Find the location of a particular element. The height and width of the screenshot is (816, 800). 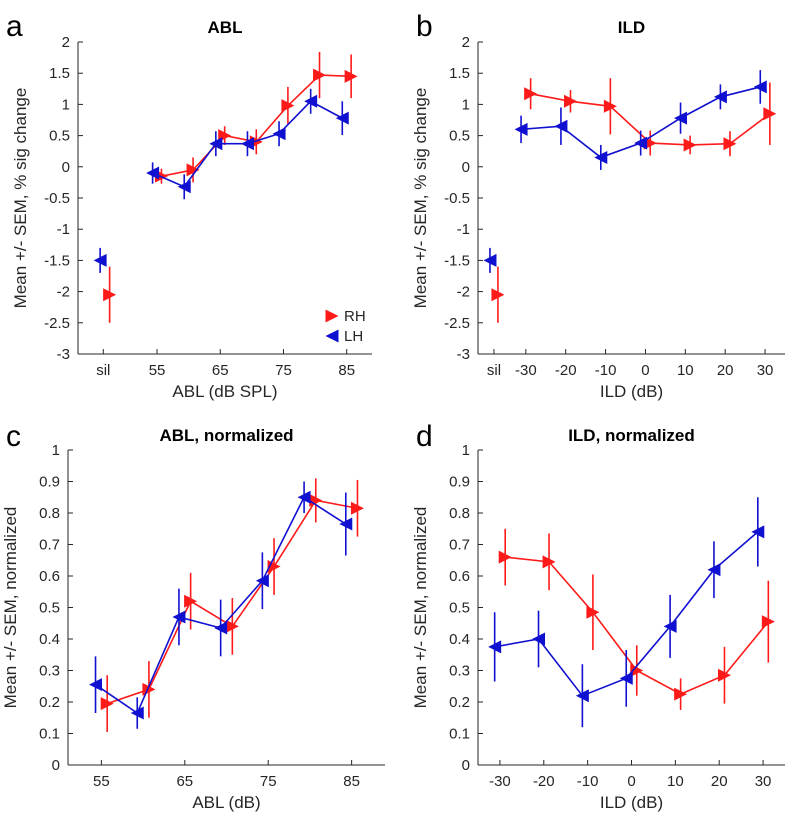

y-tick-label: 0.7 is located at coordinates (459, 545).